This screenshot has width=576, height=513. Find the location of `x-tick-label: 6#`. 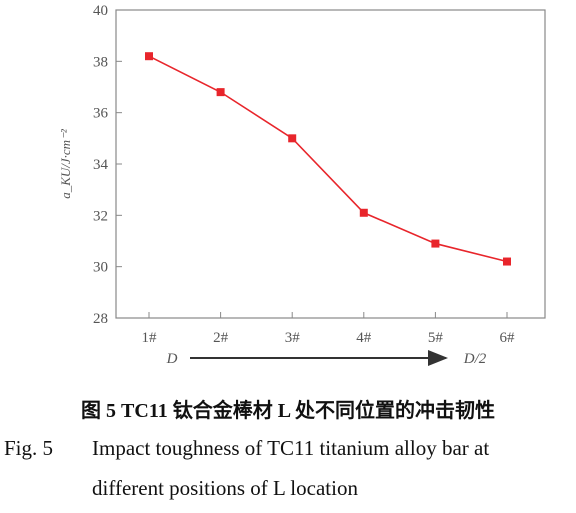

x-tick-label: 6# is located at coordinates (508, 338).